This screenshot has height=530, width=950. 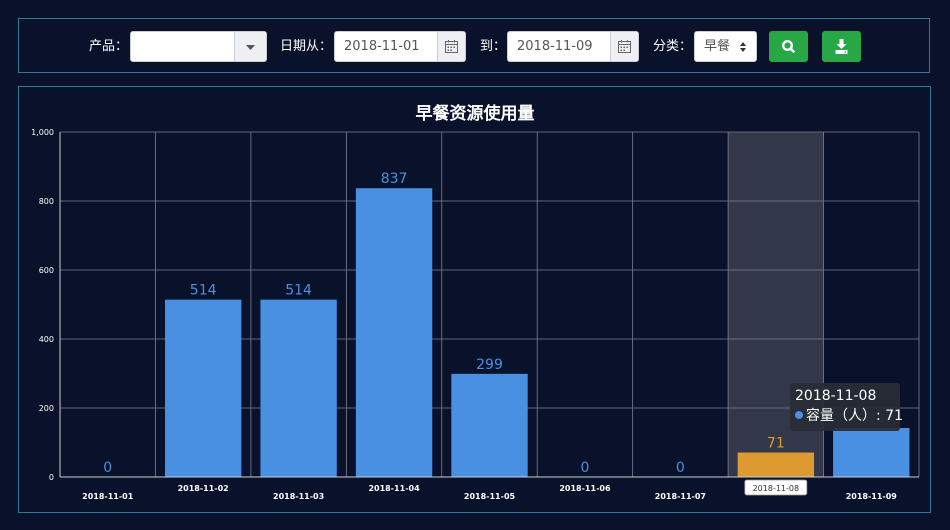 What do you see at coordinates (46, 339) in the screenshot?
I see `y-tick-label: 400` at bounding box center [46, 339].